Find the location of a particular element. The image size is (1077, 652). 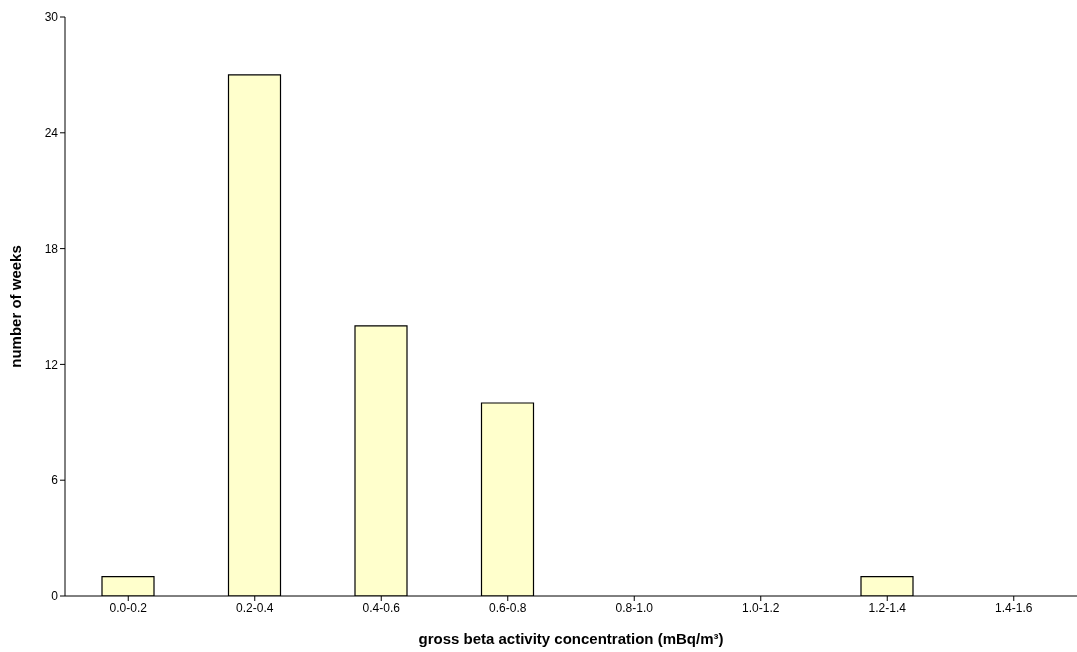

x-tick-label: 0.8-1.0 is located at coordinates (634, 607).